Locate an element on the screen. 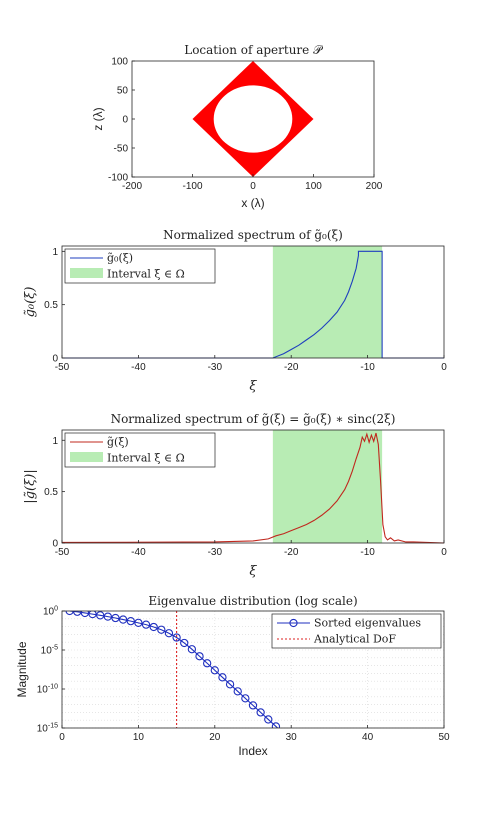 The height and width of the screenshot is (817, 491). legend-entry: g̃₀(ξ) is located at coordinates (120, 258).